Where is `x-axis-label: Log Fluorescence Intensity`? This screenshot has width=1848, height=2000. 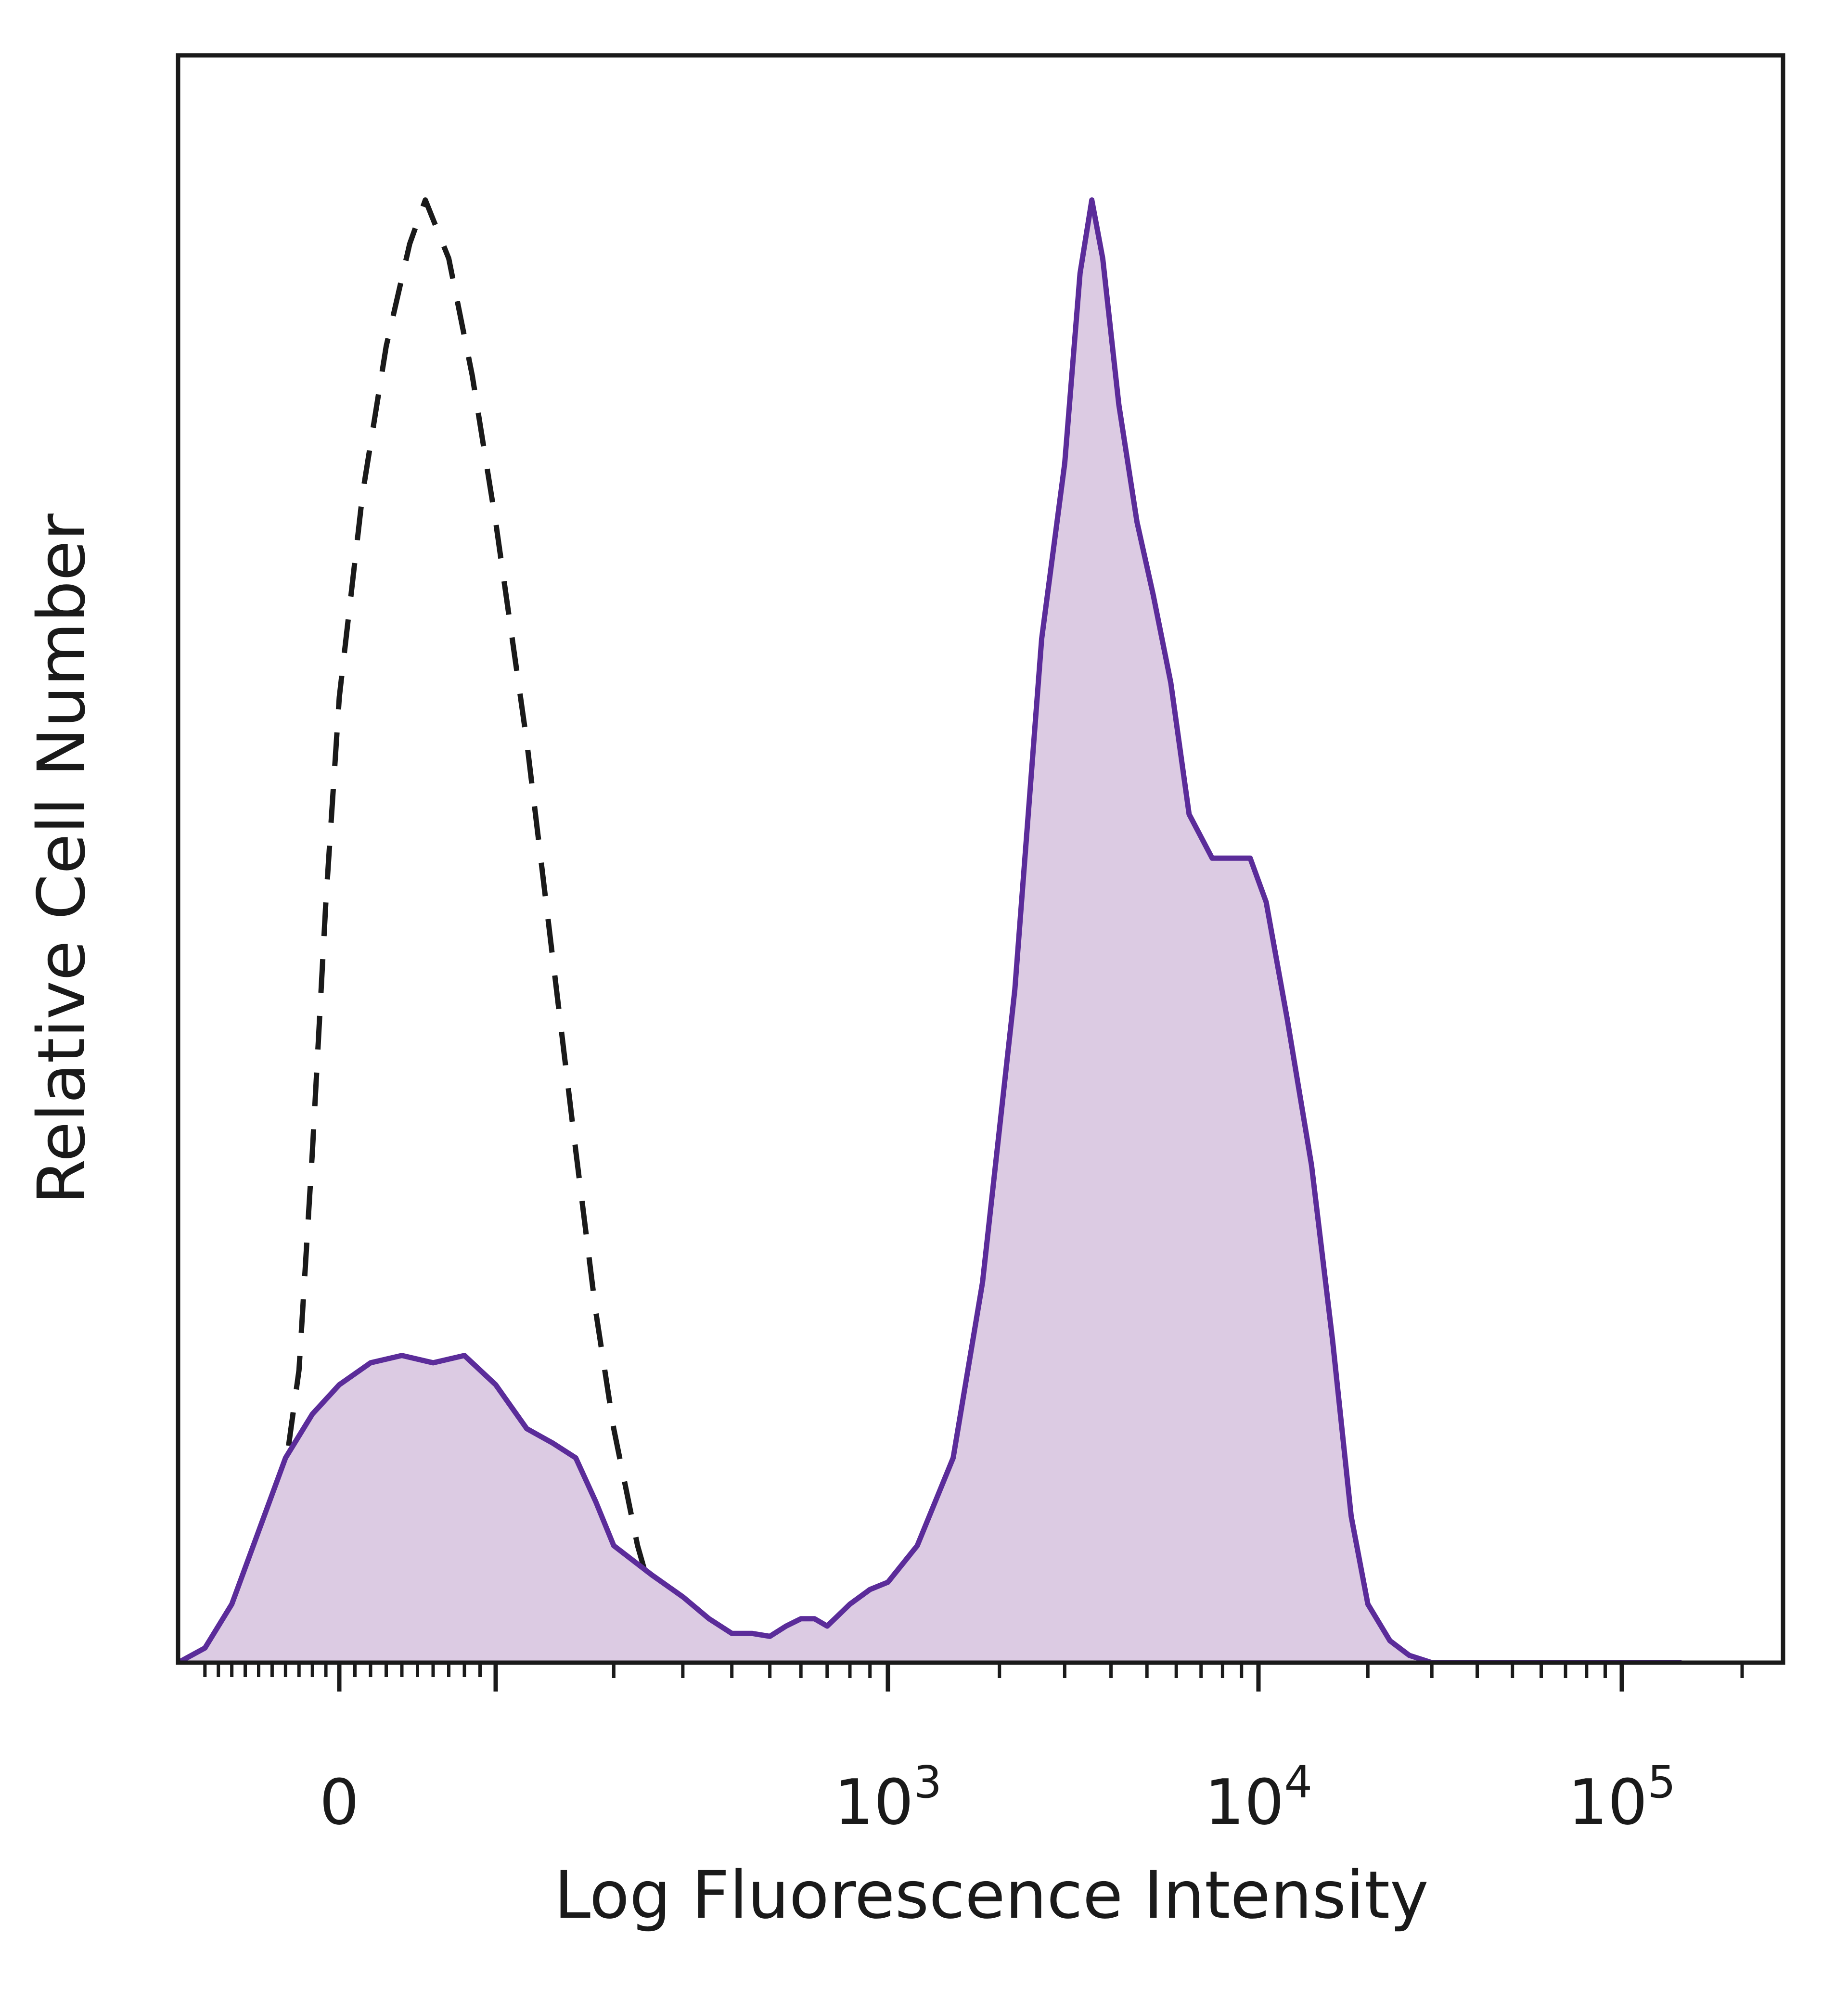 x-axis-label: Log Fluorescence Intensity is located at coordinates (991, 1896).